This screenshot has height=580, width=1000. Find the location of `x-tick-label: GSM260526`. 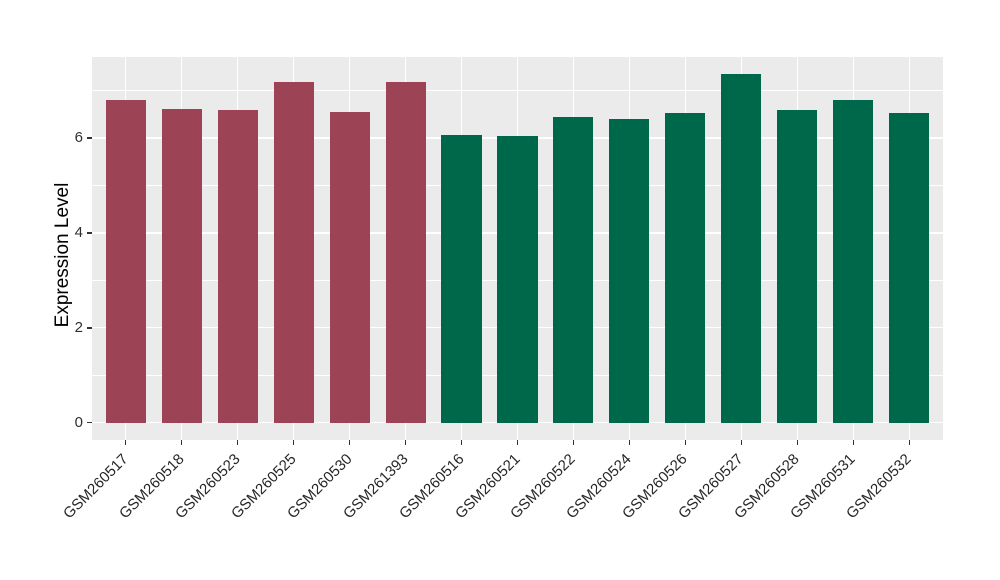

x-tick-label: GSM260526 is located at coordinates (655, 486).